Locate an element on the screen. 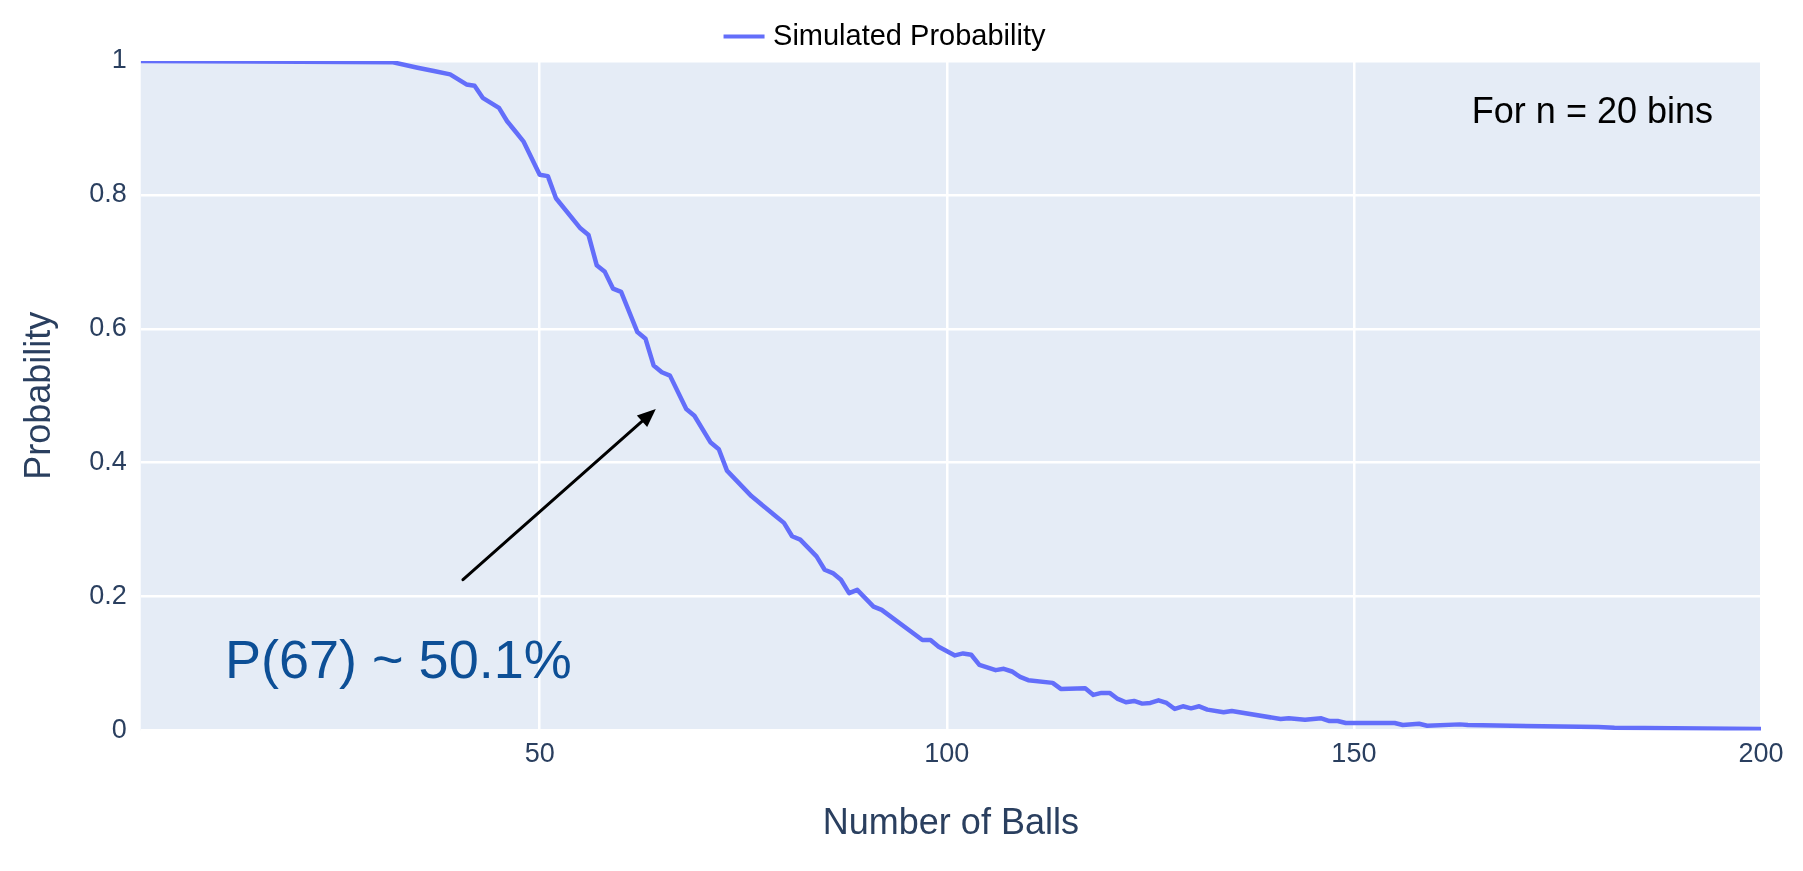  annotation: P(67) ~ 50.1% is located at coordinates (398, 659).